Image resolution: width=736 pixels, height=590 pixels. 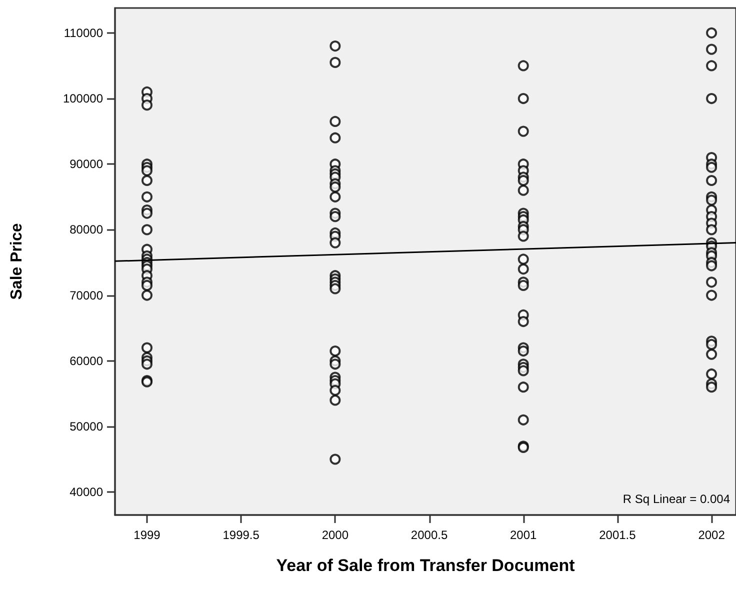 I want to click on annotation: R Sq Linear = 0.004, so click(x=676, y=499).